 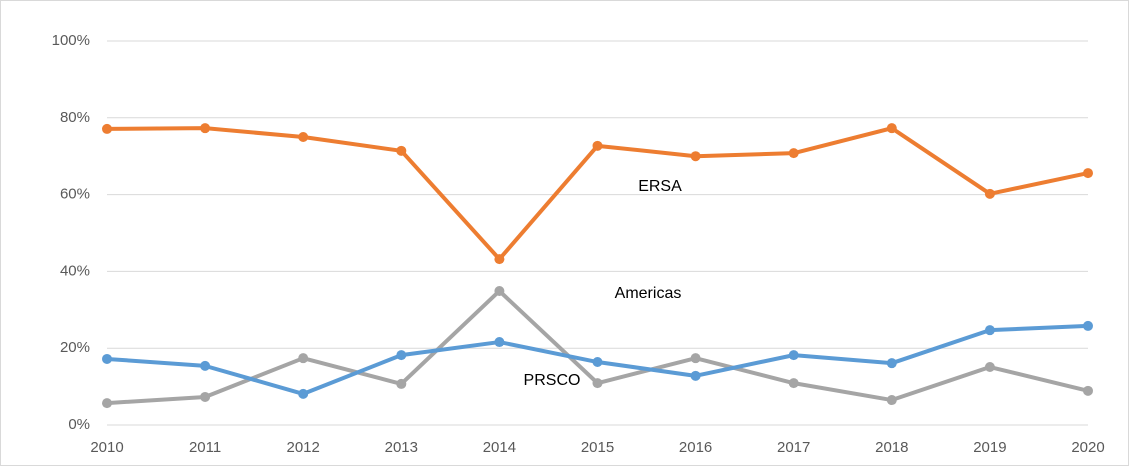 What do you see at coordinates (499, 447) in the screenshot?
I see `x-tick-label: 2014` at bounding box center [499, 447].